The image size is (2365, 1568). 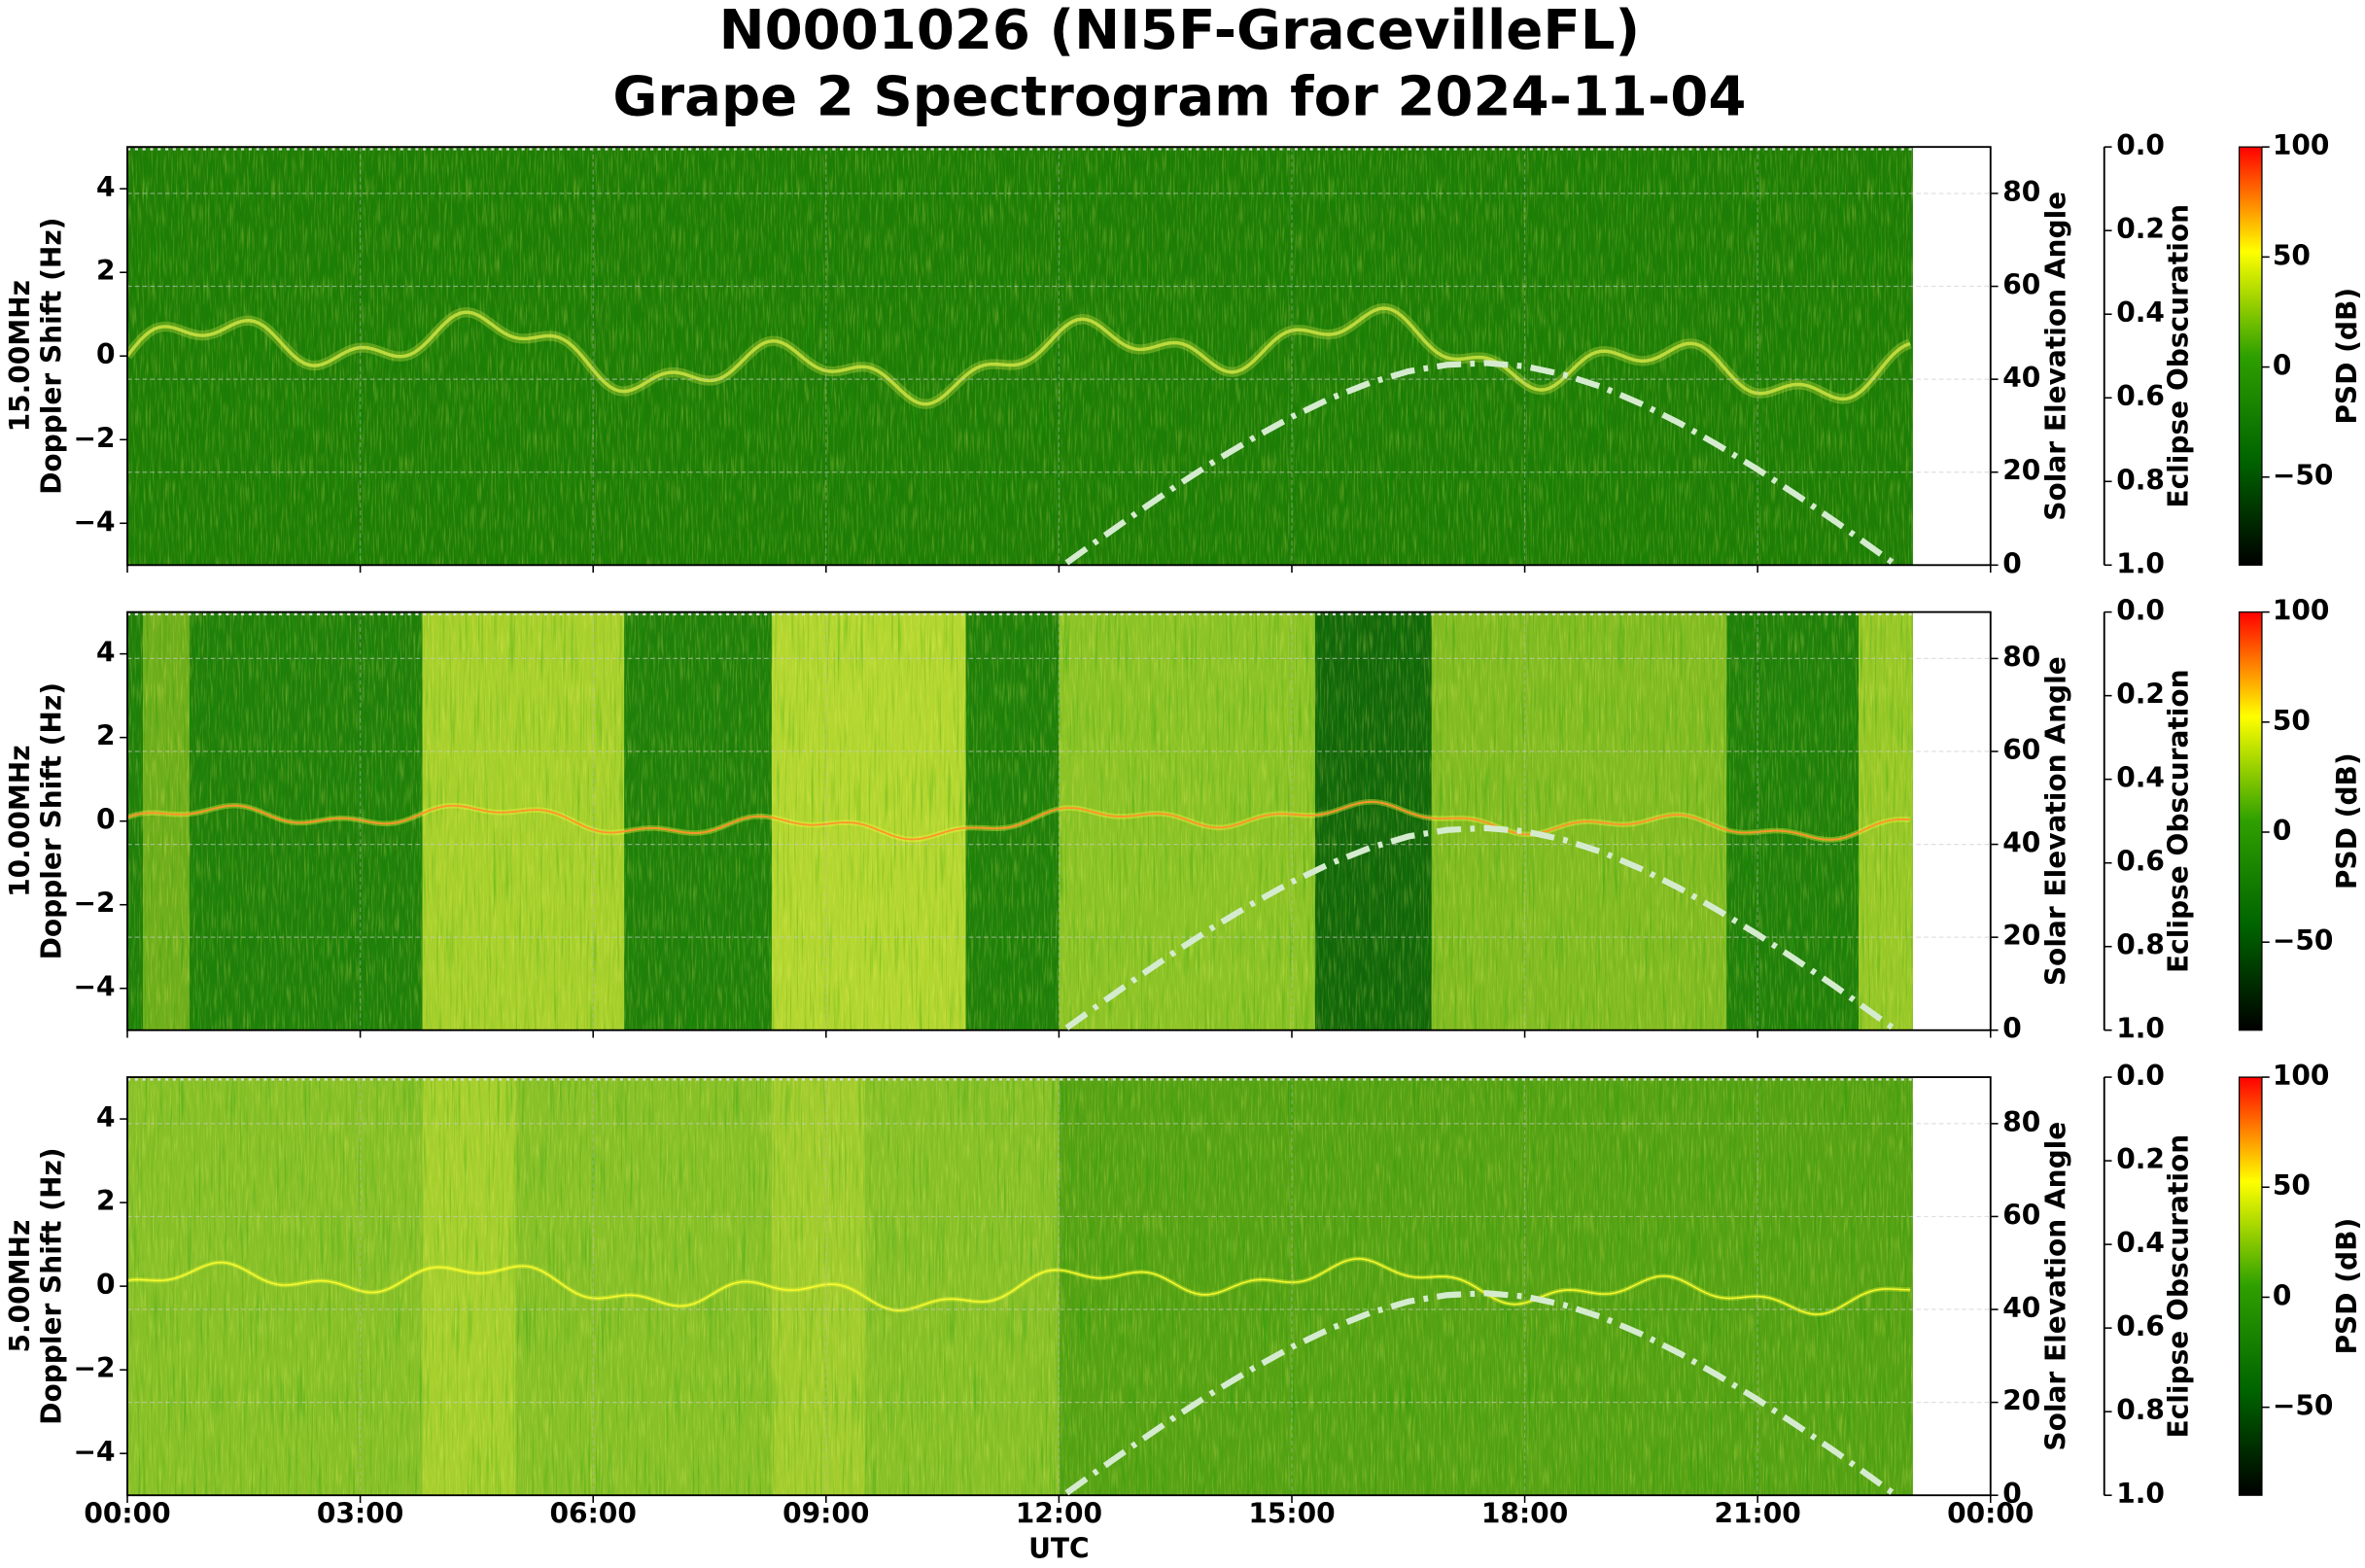 I want to click on x-tick-label: 09:00, so click(x=826, y=1513).